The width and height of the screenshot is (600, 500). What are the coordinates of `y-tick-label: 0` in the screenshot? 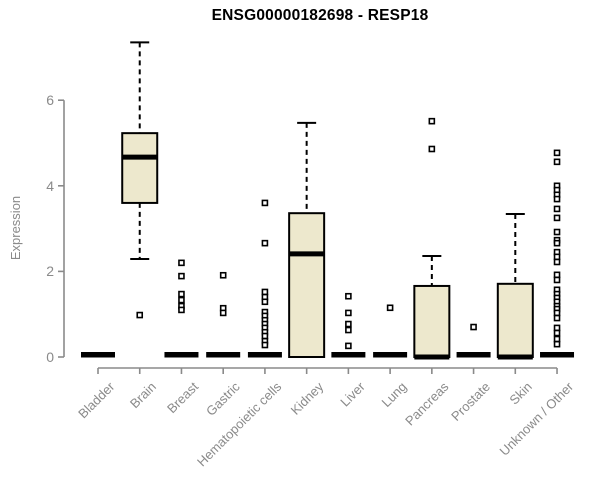 It's located at (50, 357).